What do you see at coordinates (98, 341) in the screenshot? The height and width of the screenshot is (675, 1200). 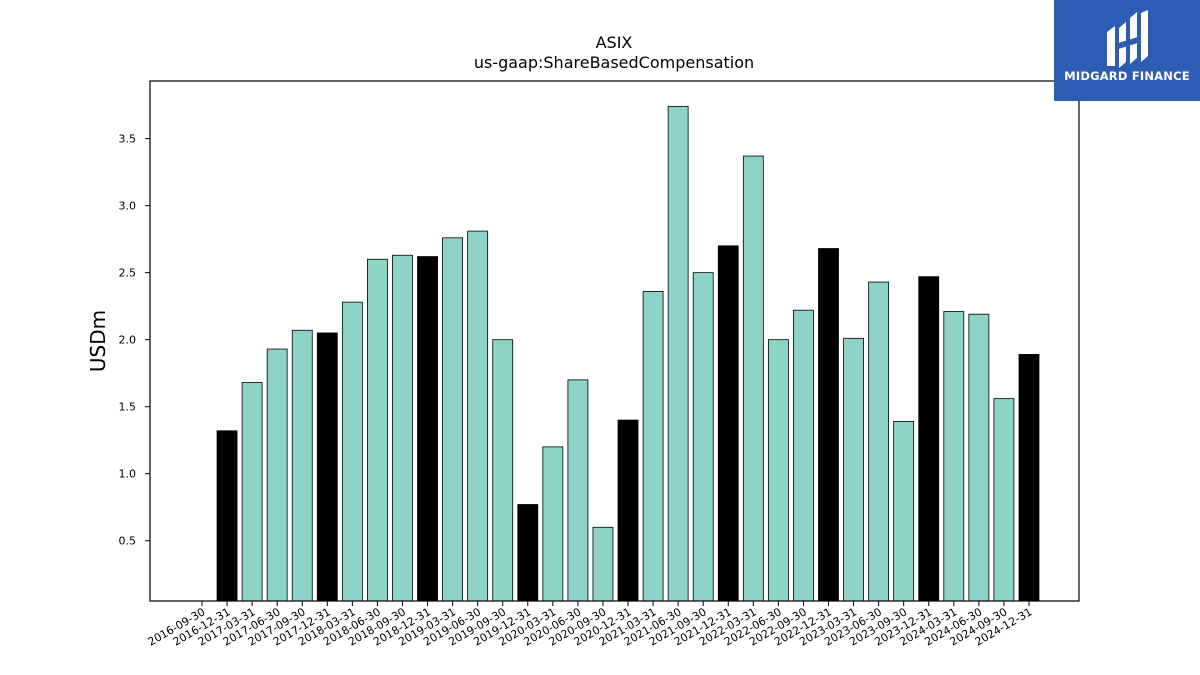 I see `y-axis-label: USDm` at bounding box center [98, 341].